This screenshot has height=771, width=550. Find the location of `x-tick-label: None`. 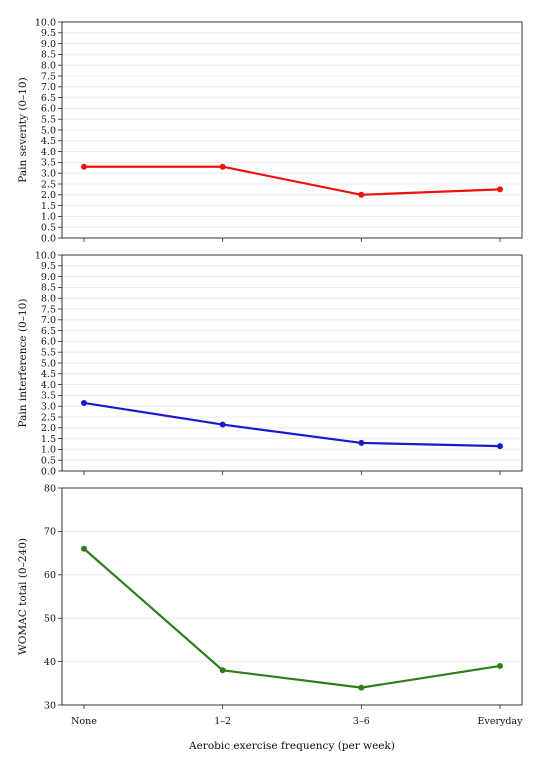

x-tick-label: None is located at coordinates (84, 721).